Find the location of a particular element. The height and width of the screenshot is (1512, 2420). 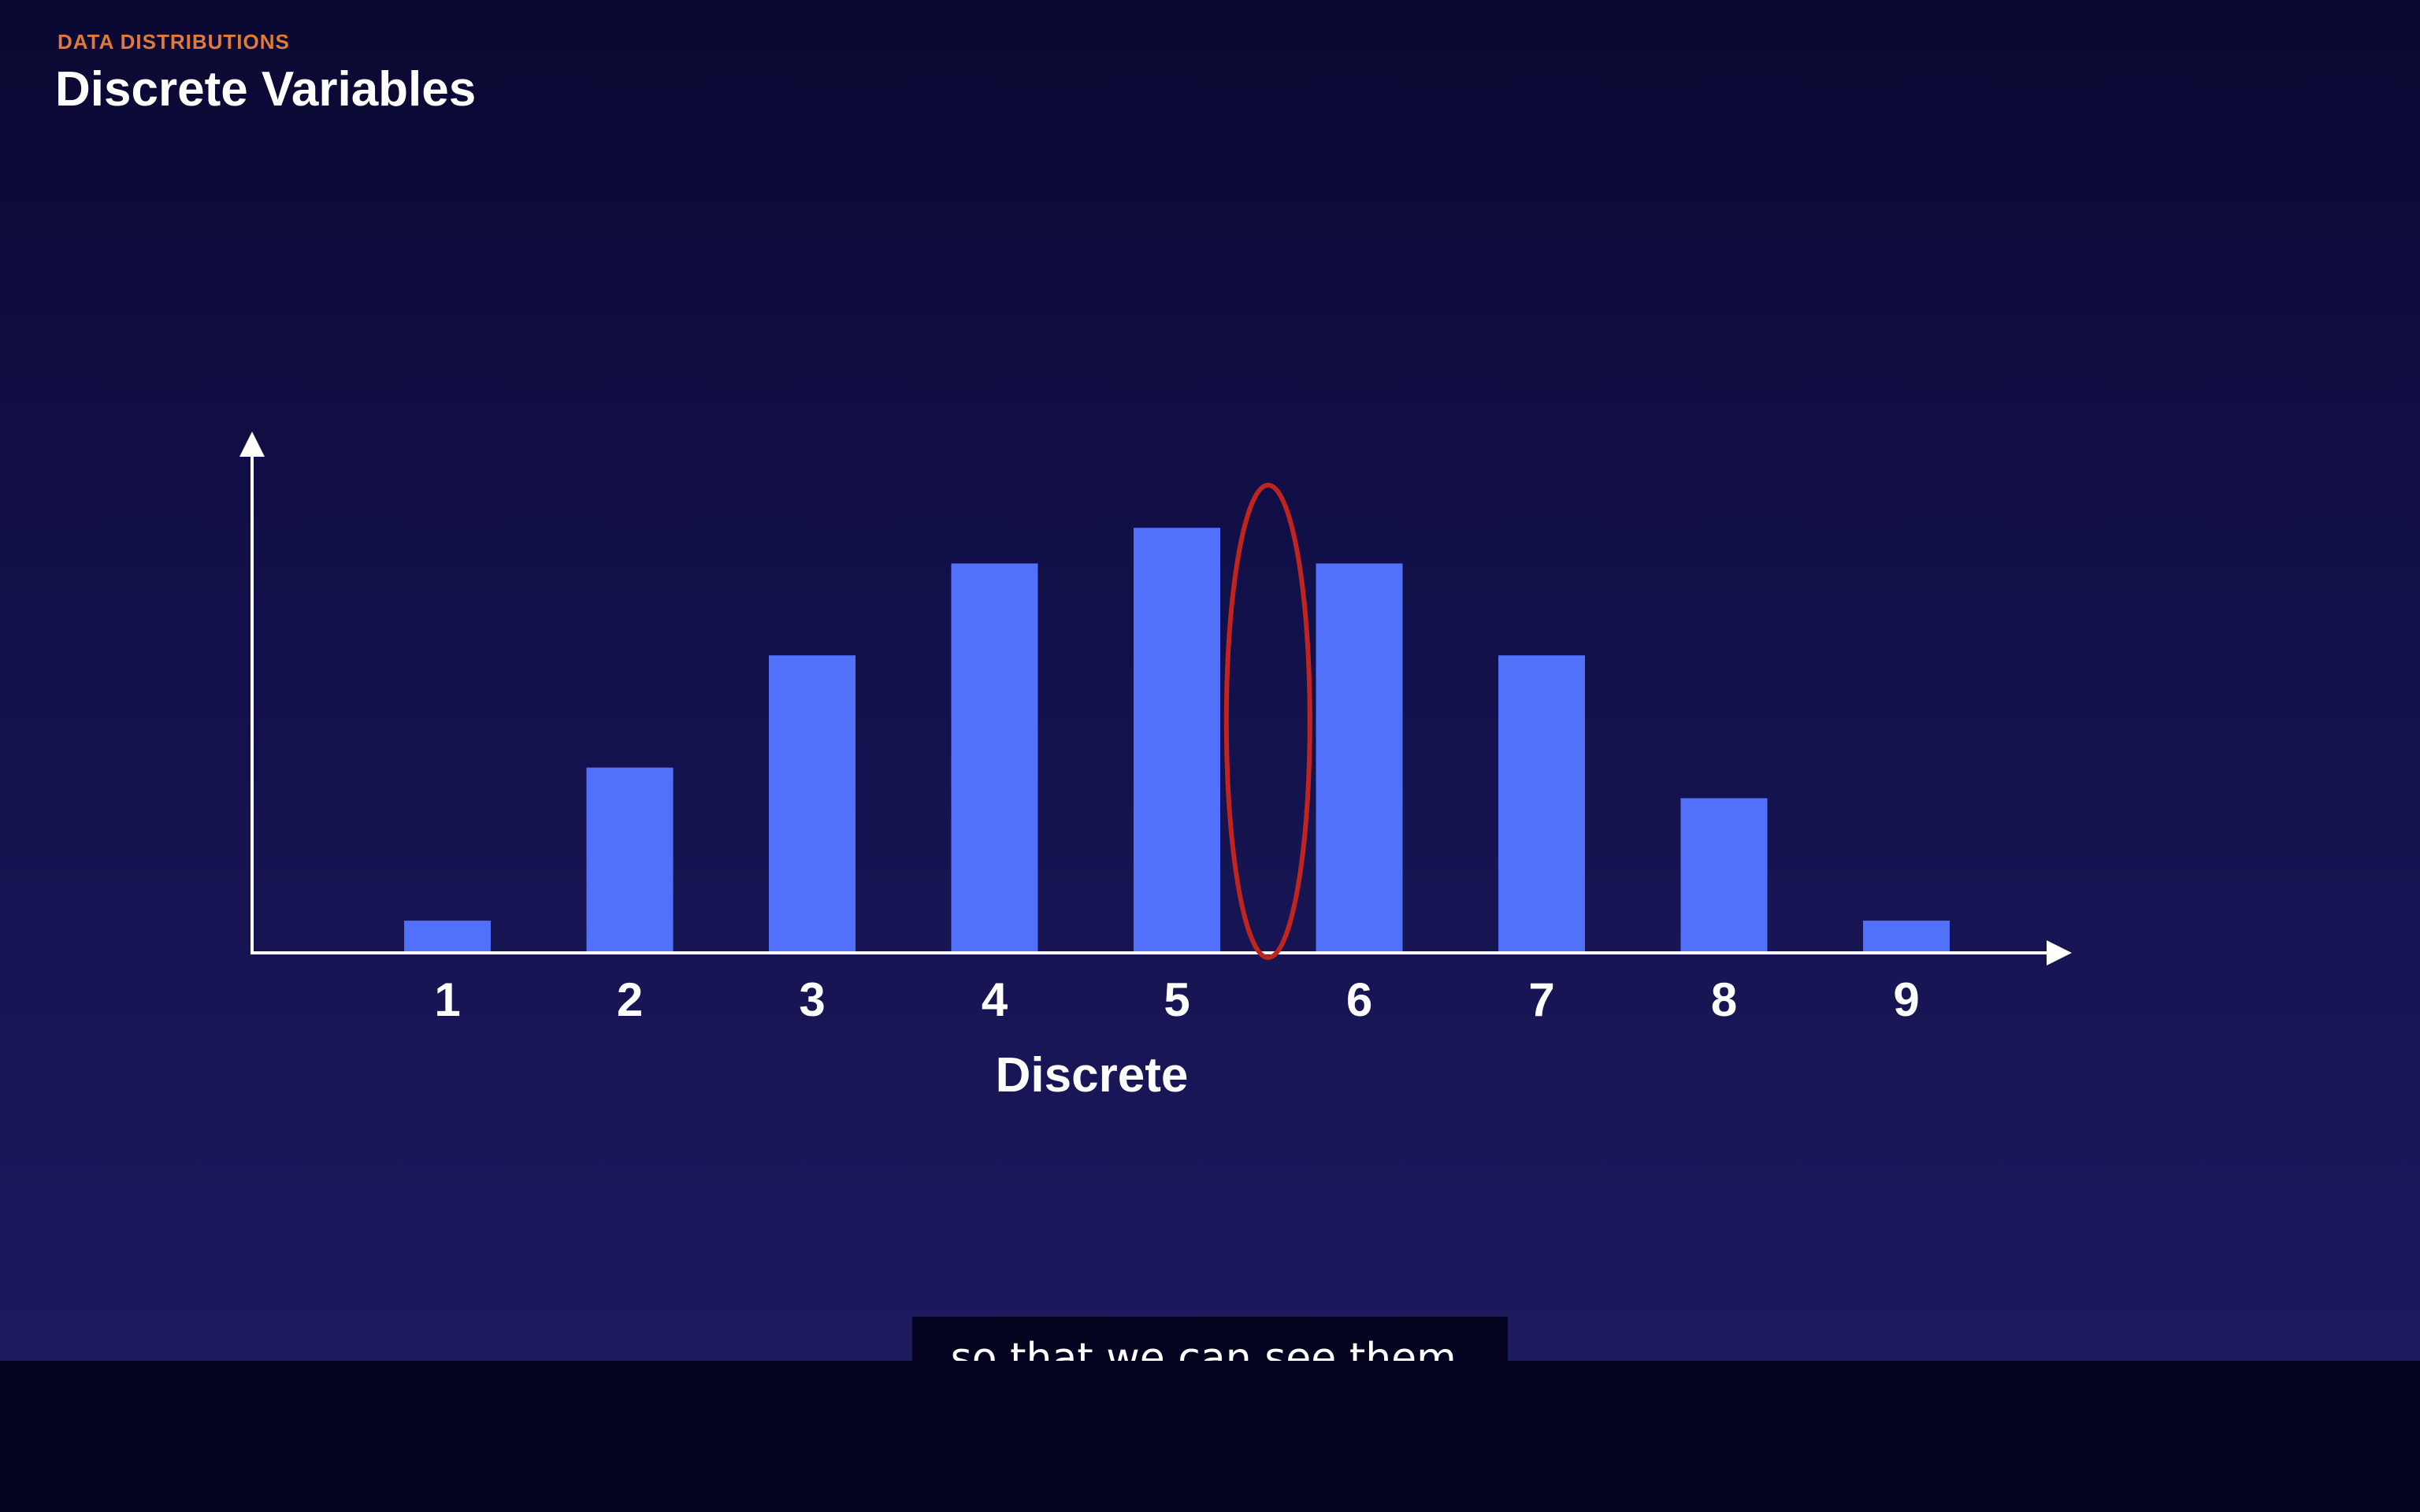

slide-title: Discrete Variables is located at coordinates (266, 89).